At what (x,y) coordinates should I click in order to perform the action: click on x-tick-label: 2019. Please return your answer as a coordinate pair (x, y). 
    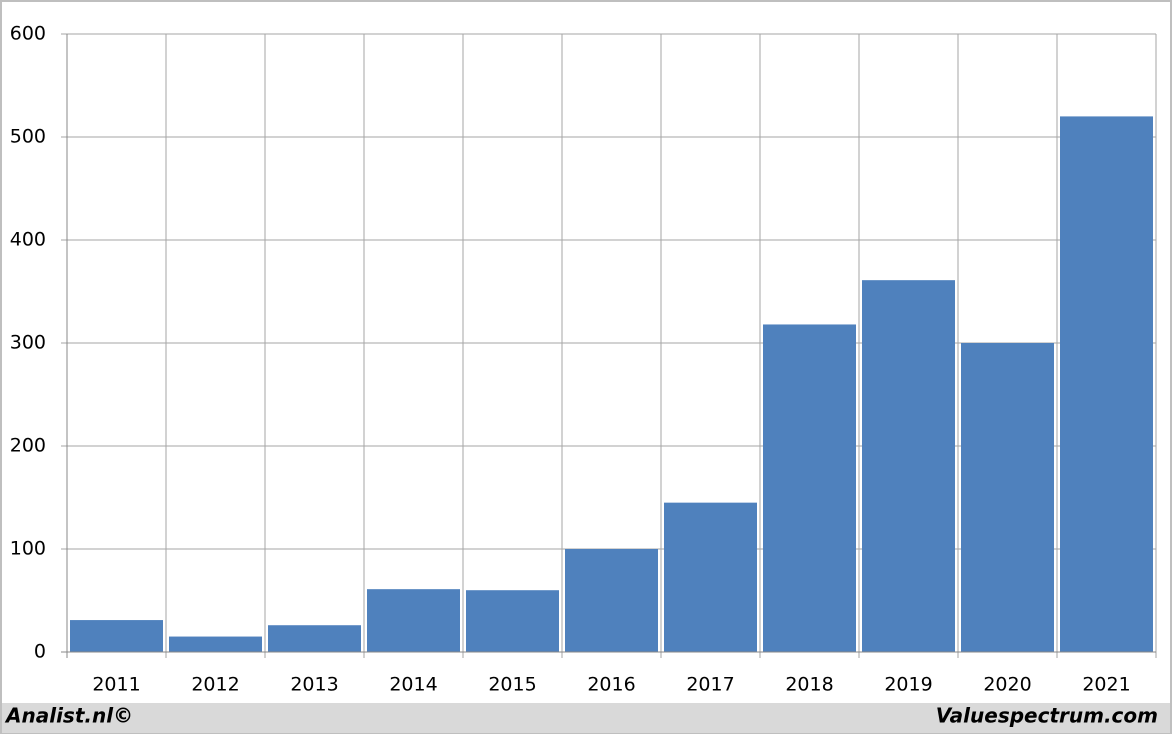
    Looking at the image, I should click on (908, 685).